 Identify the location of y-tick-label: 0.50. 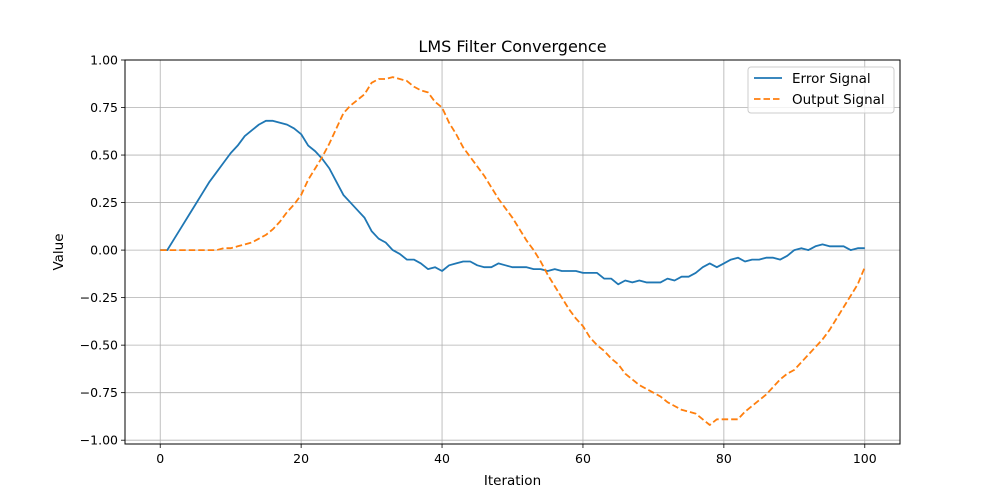
(104, 155).